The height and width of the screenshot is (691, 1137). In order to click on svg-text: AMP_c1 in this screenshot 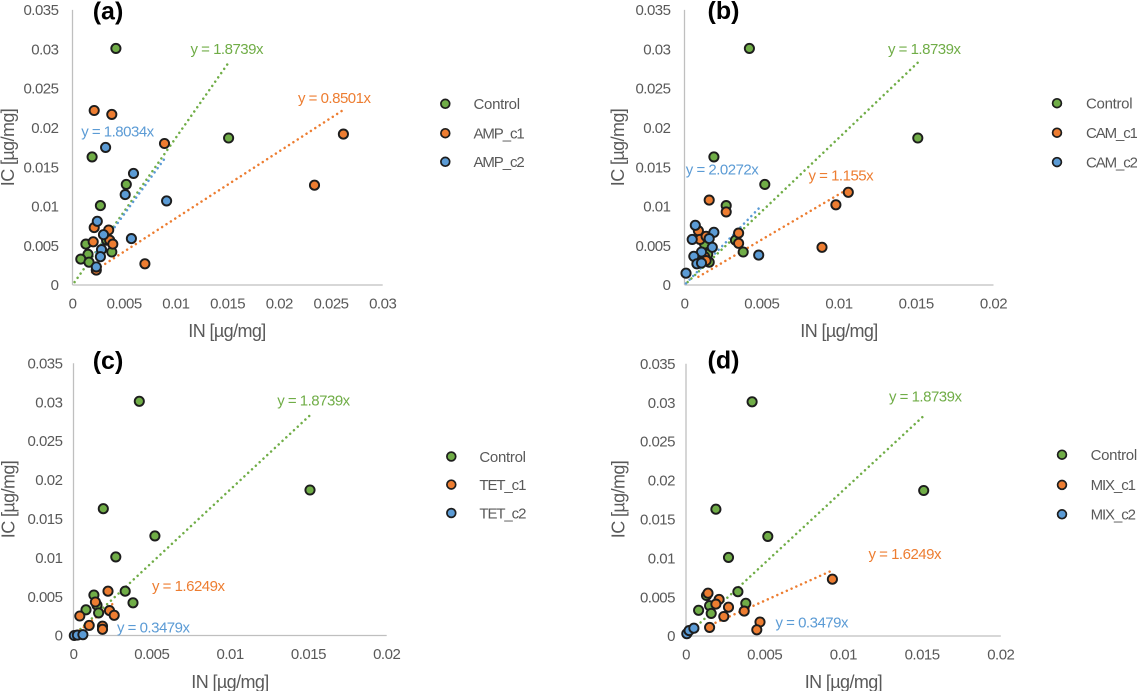, I will do `click(499, 134)`.